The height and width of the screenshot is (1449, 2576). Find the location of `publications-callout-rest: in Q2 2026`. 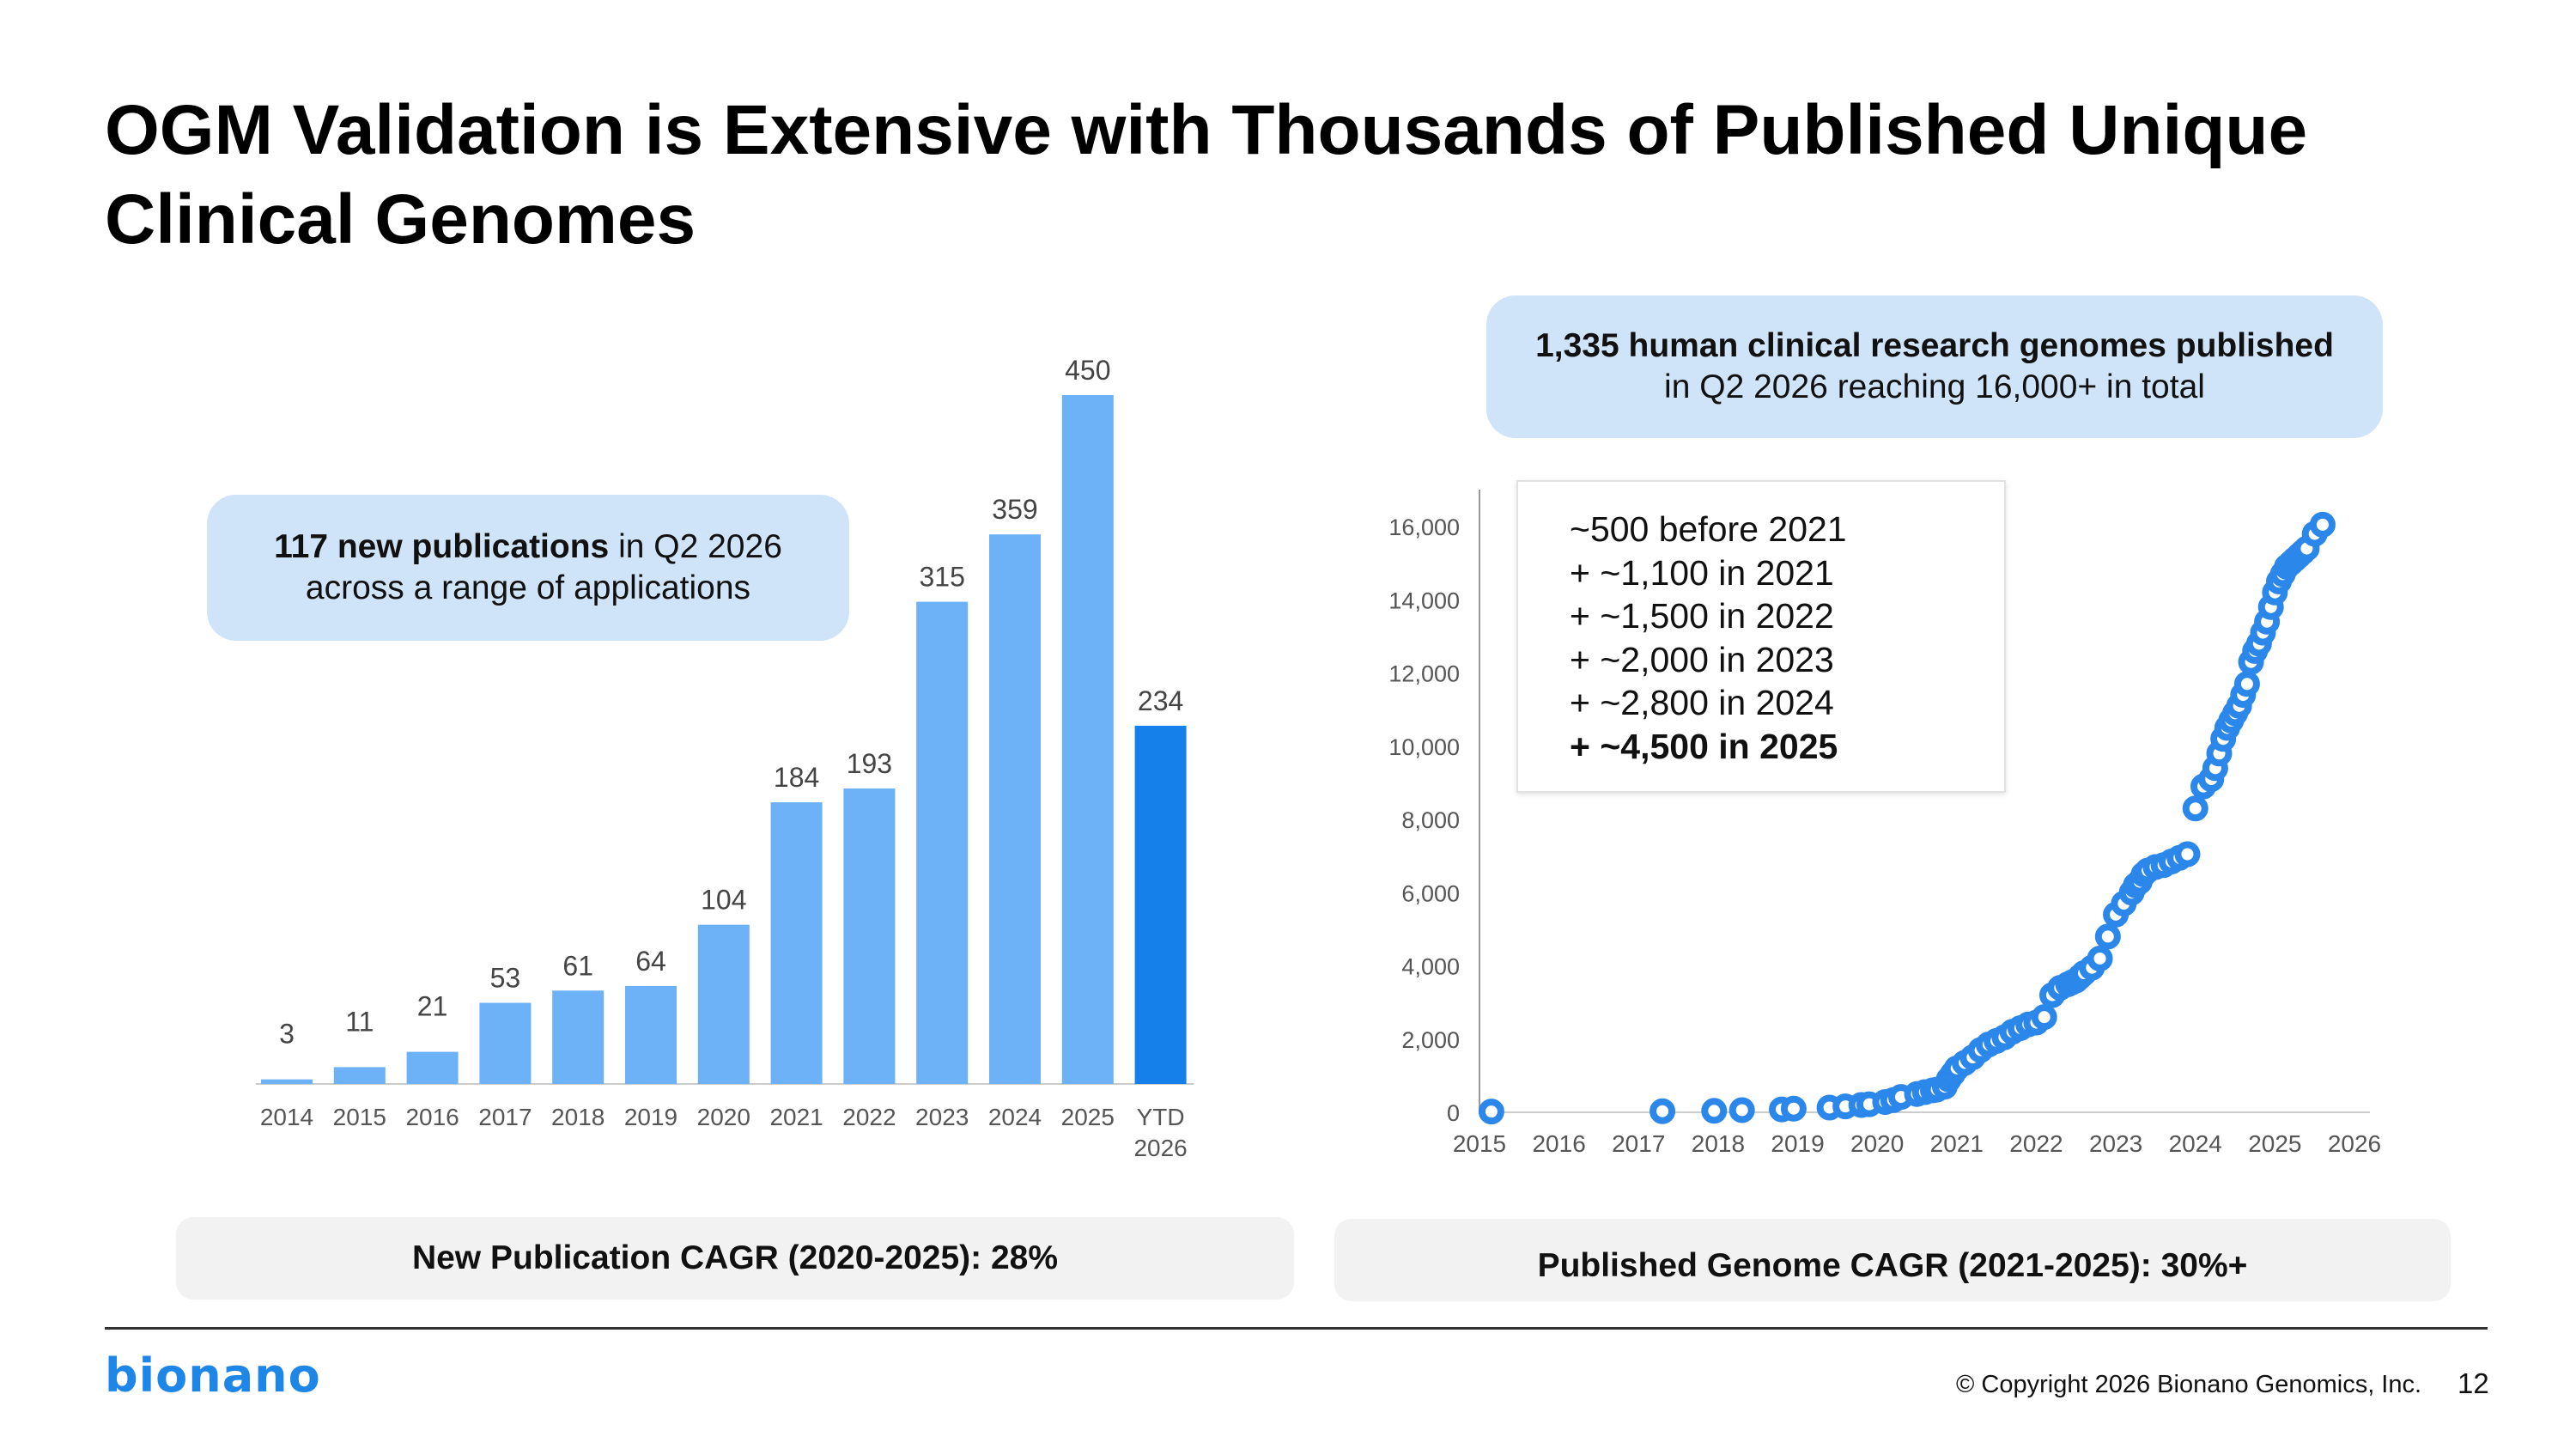

publications-callout-rest: in Q2 2026 is located at coordinates (695, 546).